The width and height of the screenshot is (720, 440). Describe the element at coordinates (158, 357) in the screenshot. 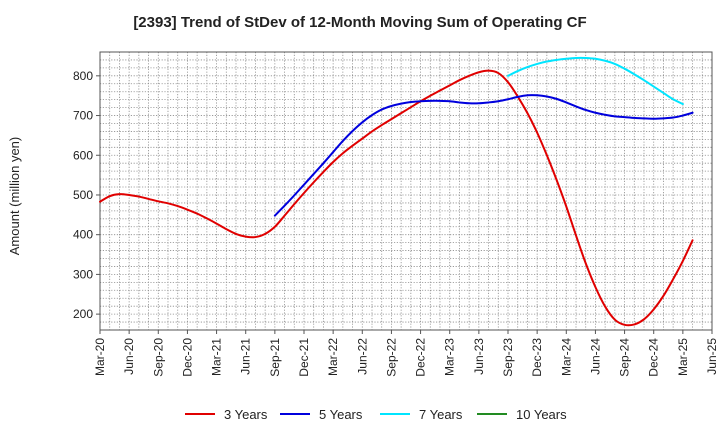

I see `x-tick-label: Sep-20` at that location.